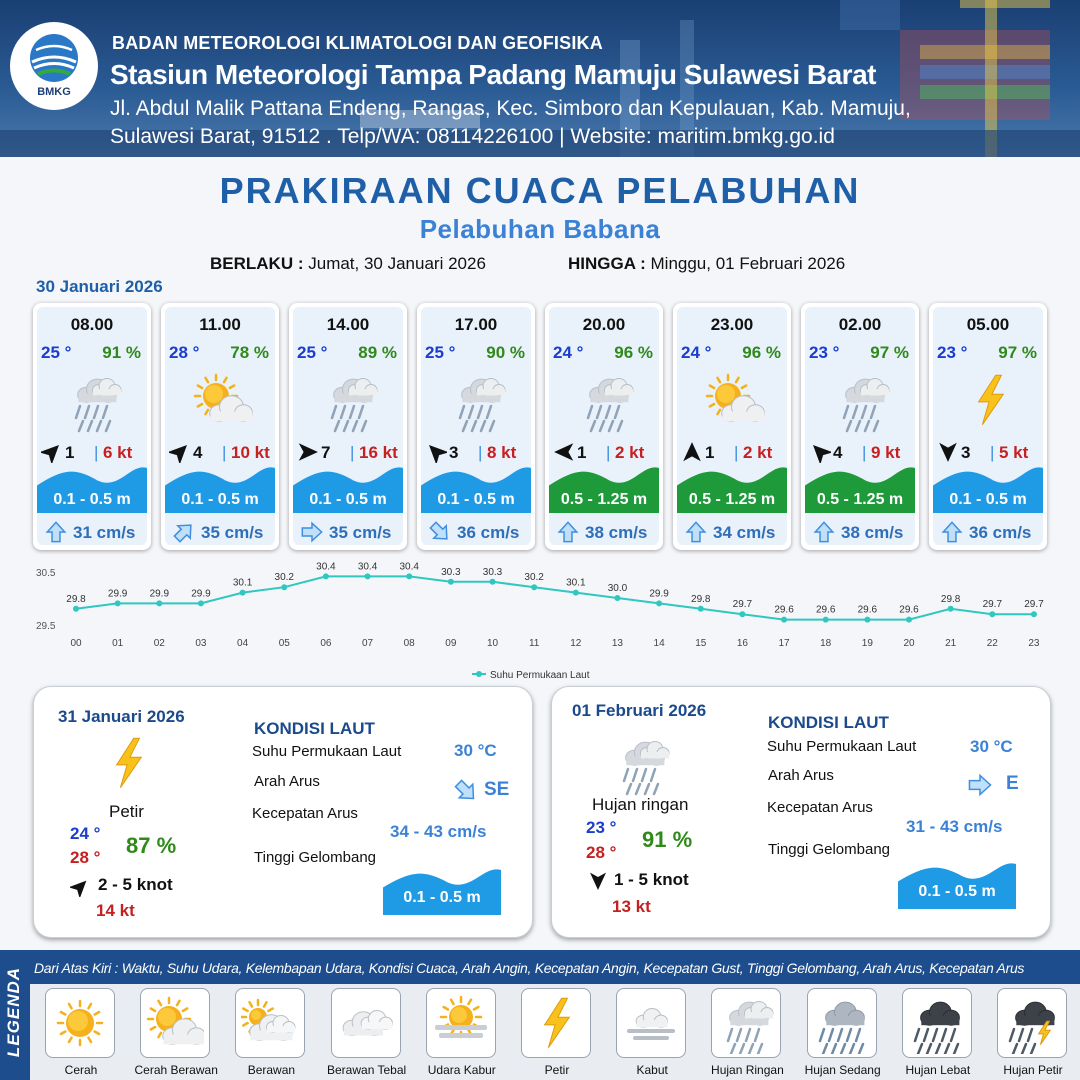 The width and height of the screenshot is (1080, 1080). Describe the element at coordinates (576, 643) in the screenshot. I see `x-tick-label: 12` at that location.